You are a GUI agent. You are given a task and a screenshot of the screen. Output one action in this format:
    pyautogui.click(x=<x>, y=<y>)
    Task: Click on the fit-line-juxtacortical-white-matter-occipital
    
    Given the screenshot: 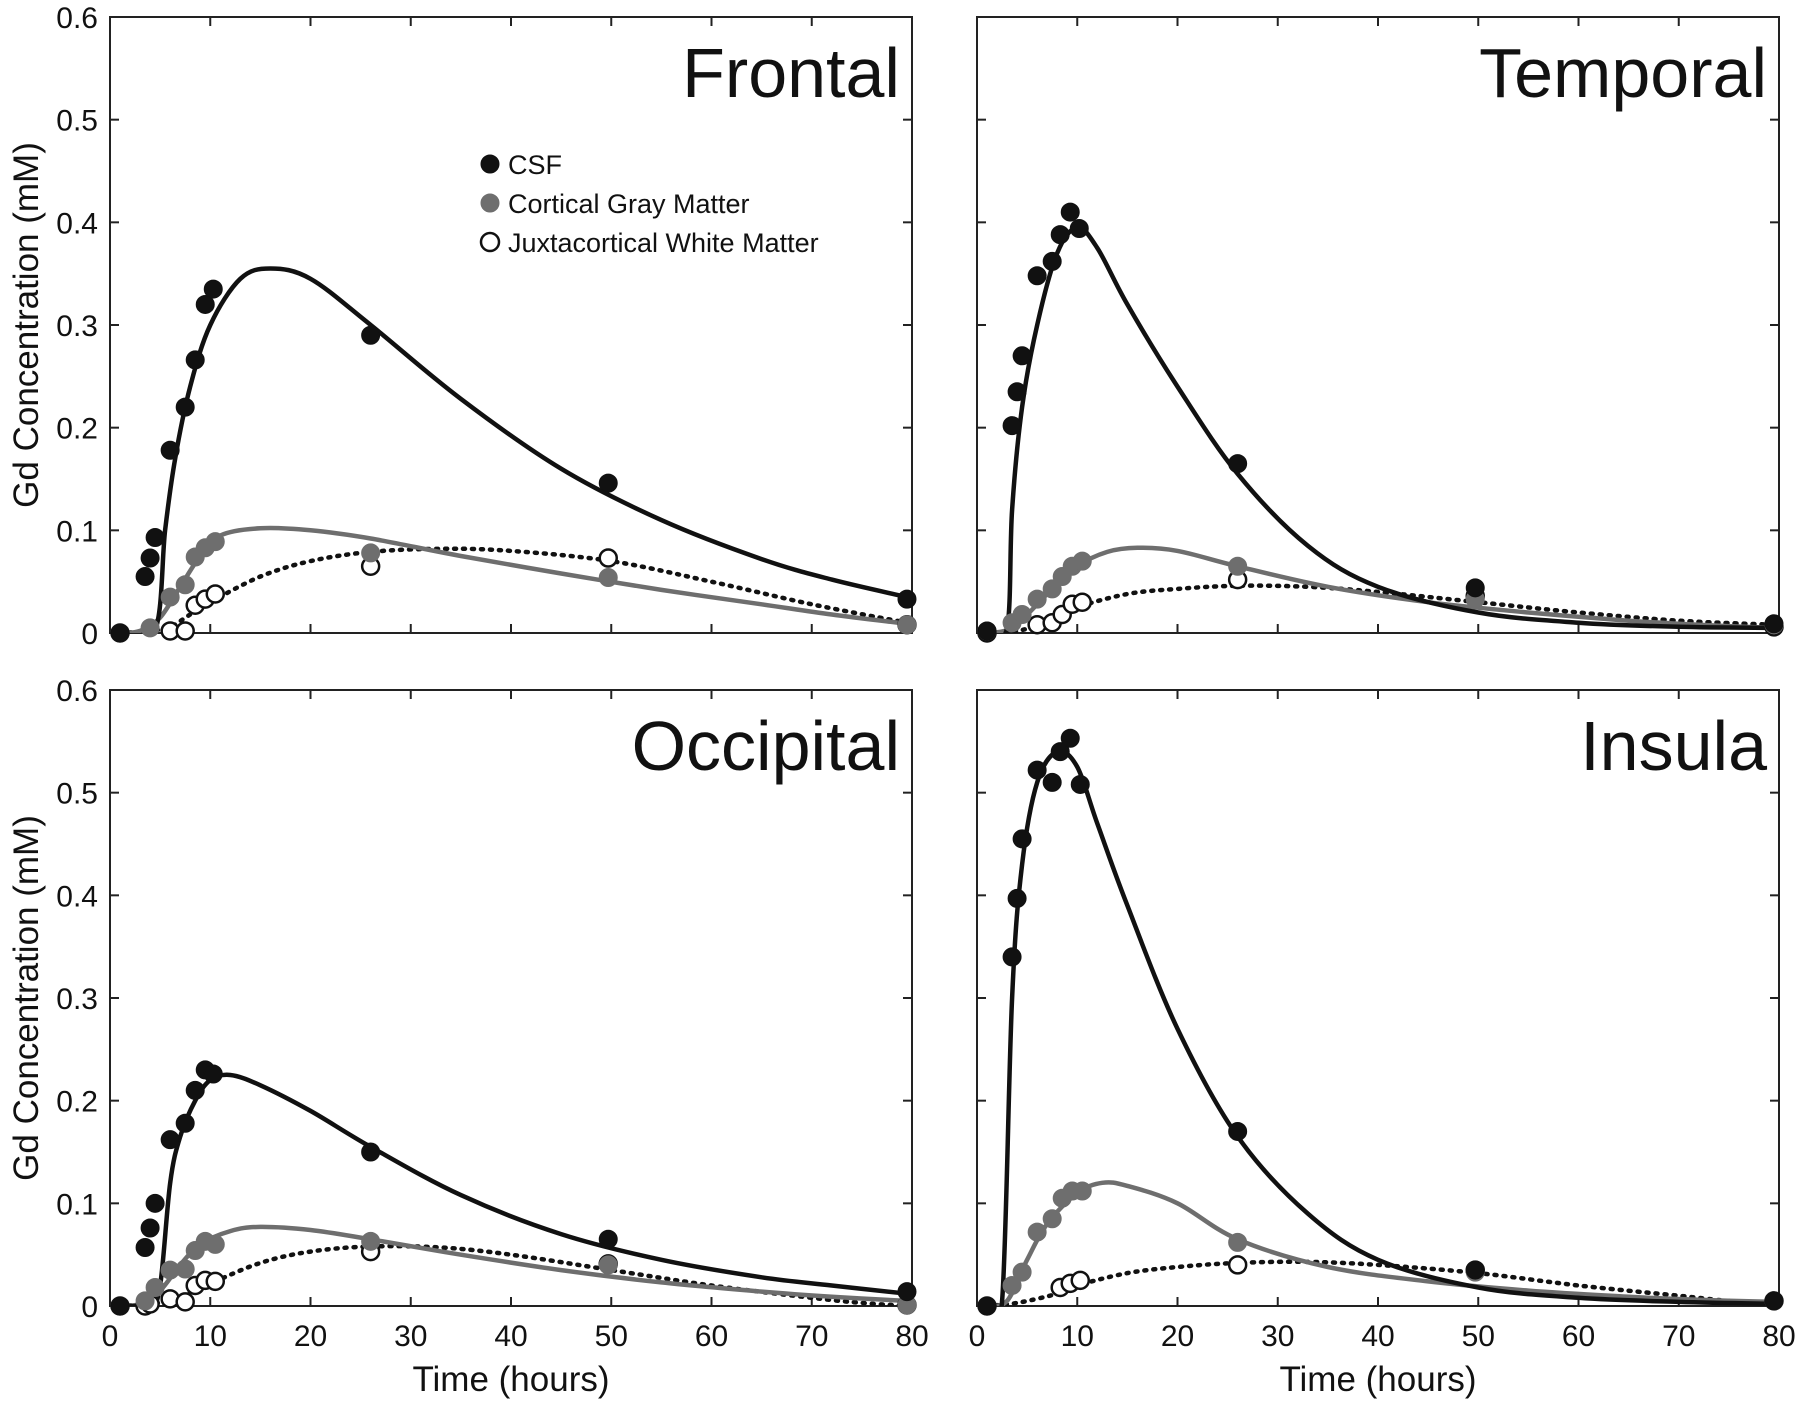 What is the action you would take?
    pyautogui.click(x=513, y=1274)
    